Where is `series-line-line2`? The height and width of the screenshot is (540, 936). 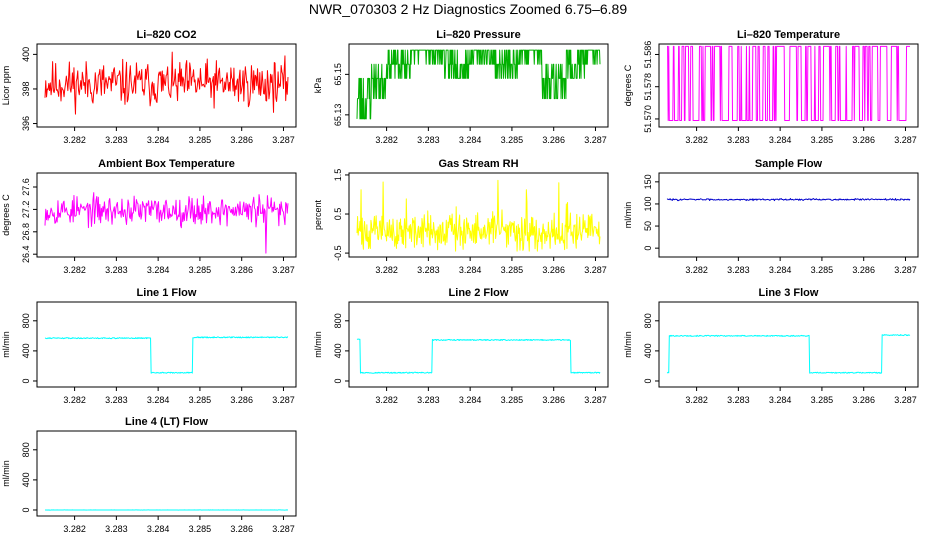 series-line-line2 is located at coordinates (478, 356).